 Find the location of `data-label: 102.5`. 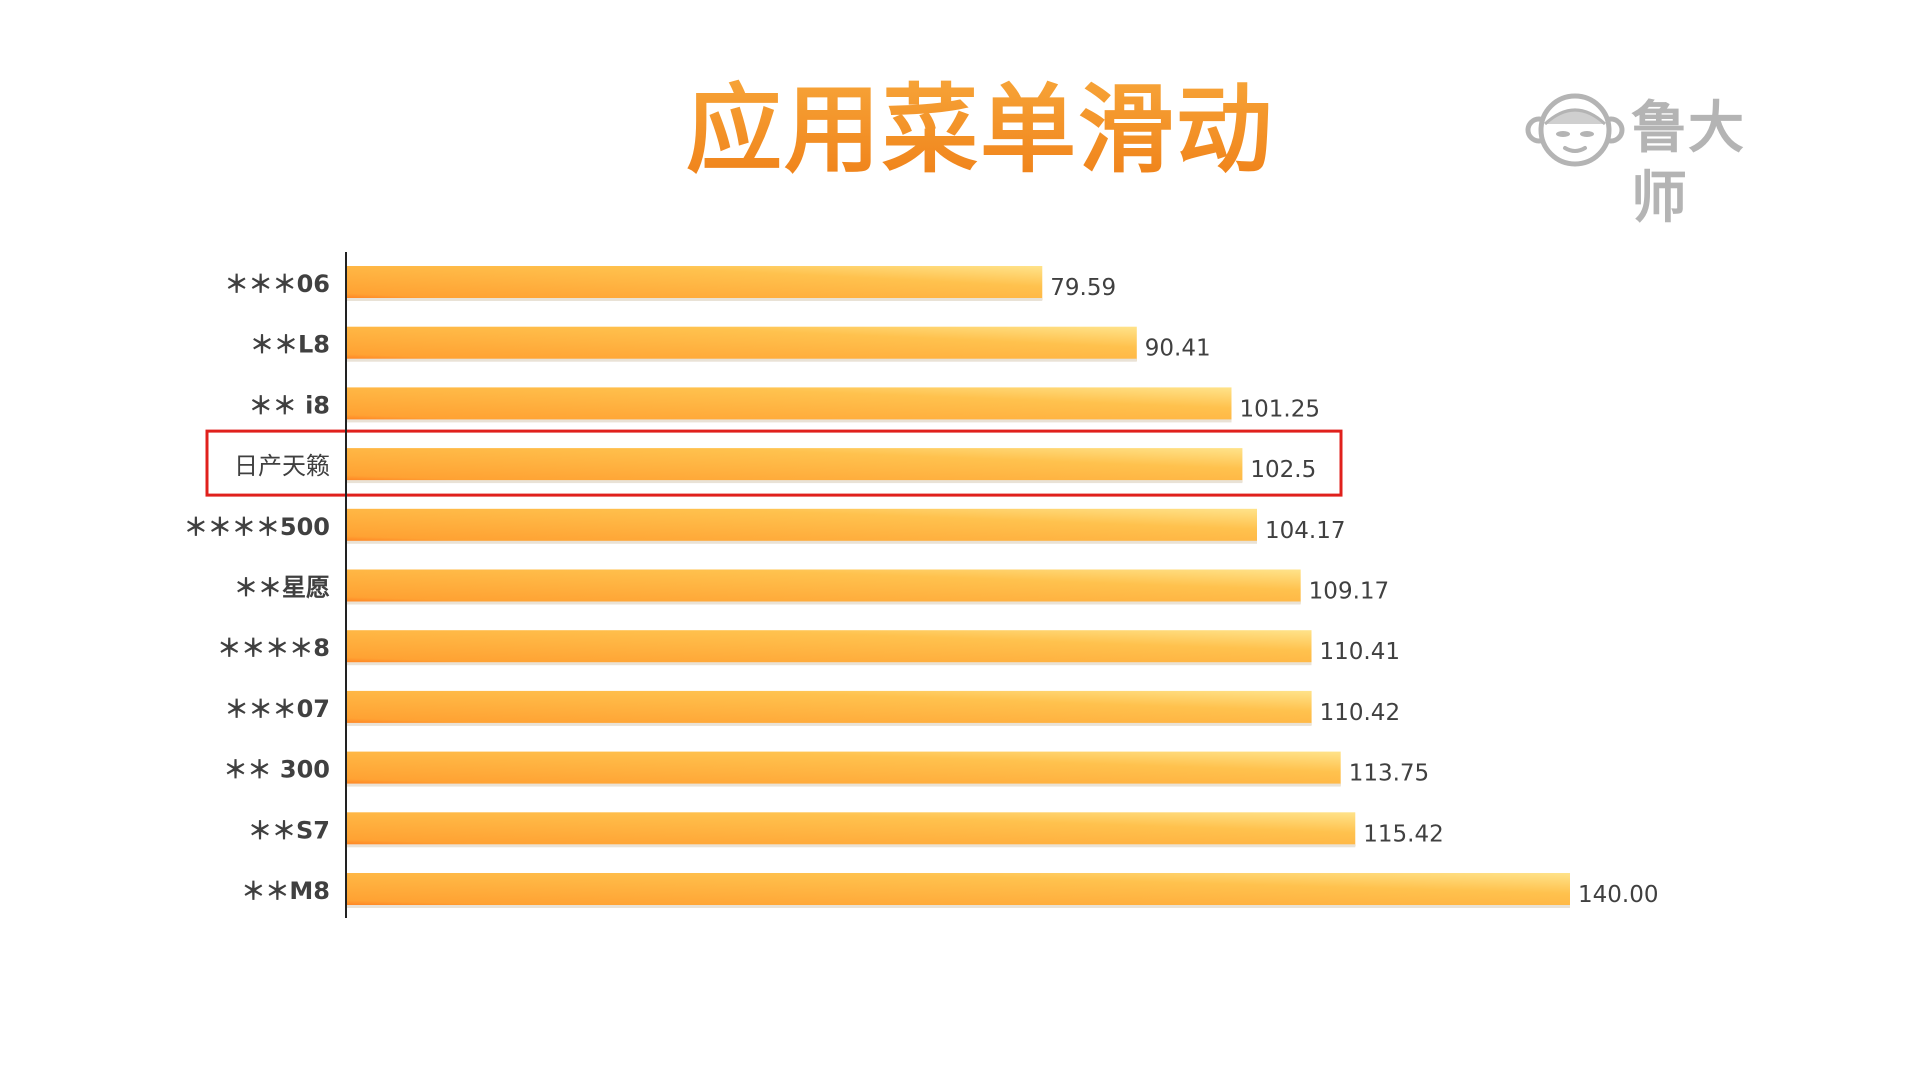

data-label: 102.5 is located at coordinates (1283, 470).